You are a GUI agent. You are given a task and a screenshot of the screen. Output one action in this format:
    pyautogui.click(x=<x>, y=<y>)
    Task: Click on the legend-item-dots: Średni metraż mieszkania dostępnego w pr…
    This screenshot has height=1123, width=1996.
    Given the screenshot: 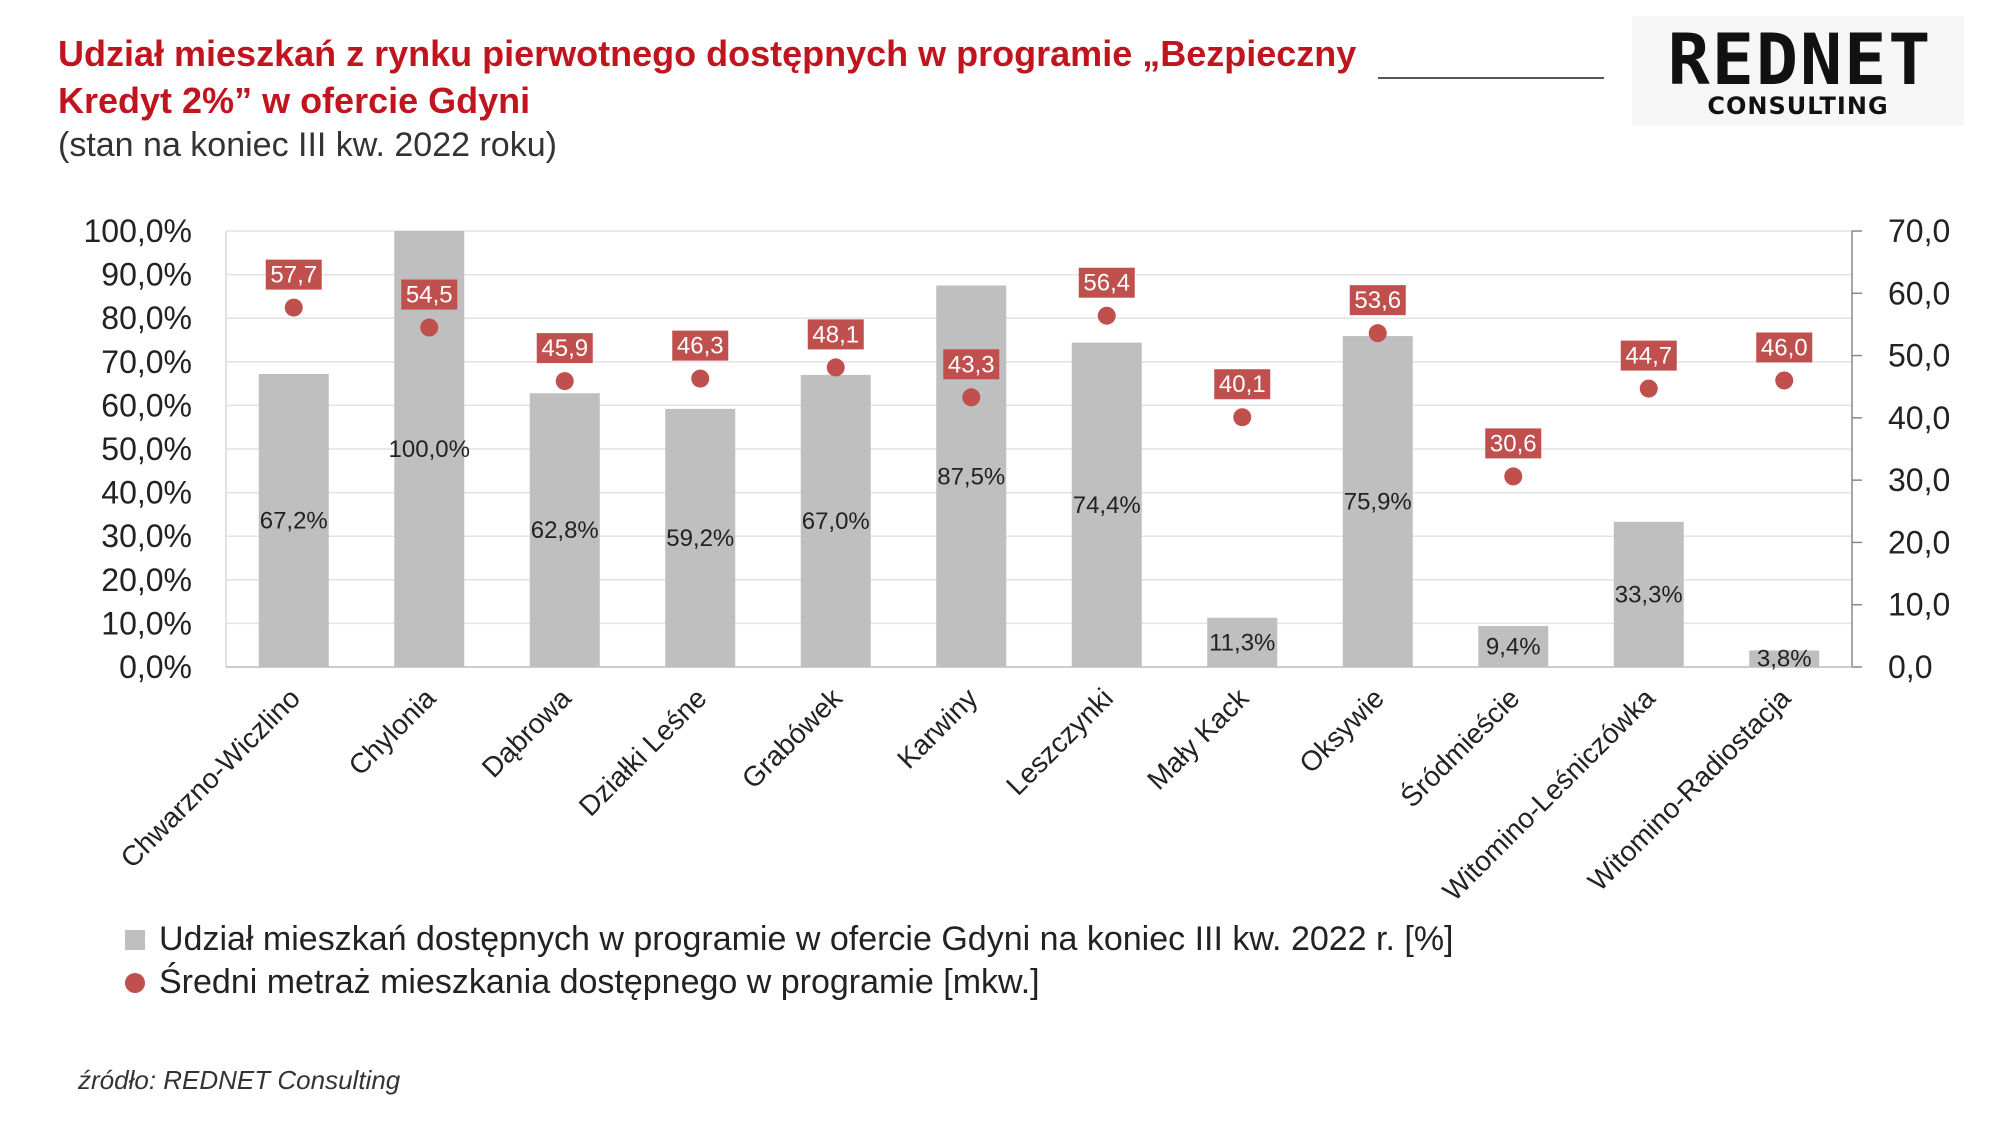 What is the action you would take?
    pyautogui.click(x=789, y=982)
    